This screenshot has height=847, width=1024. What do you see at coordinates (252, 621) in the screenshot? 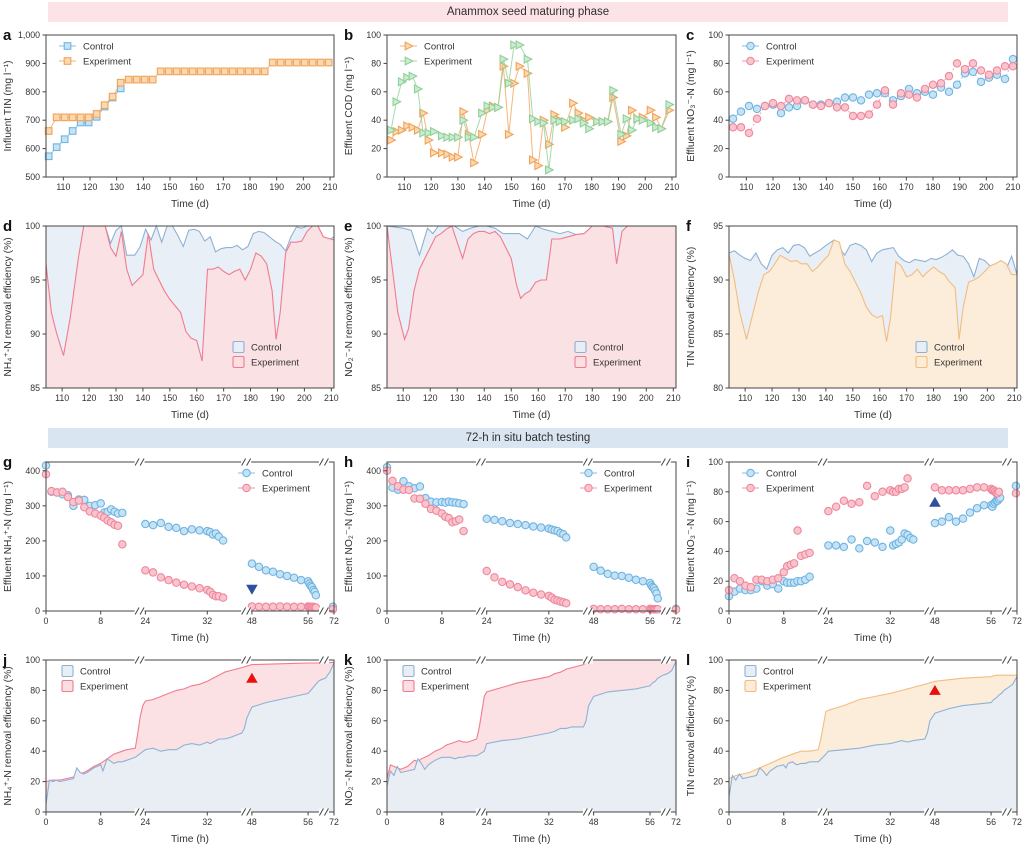
I see `svg-text: 48` at bounding box center [252, 621].